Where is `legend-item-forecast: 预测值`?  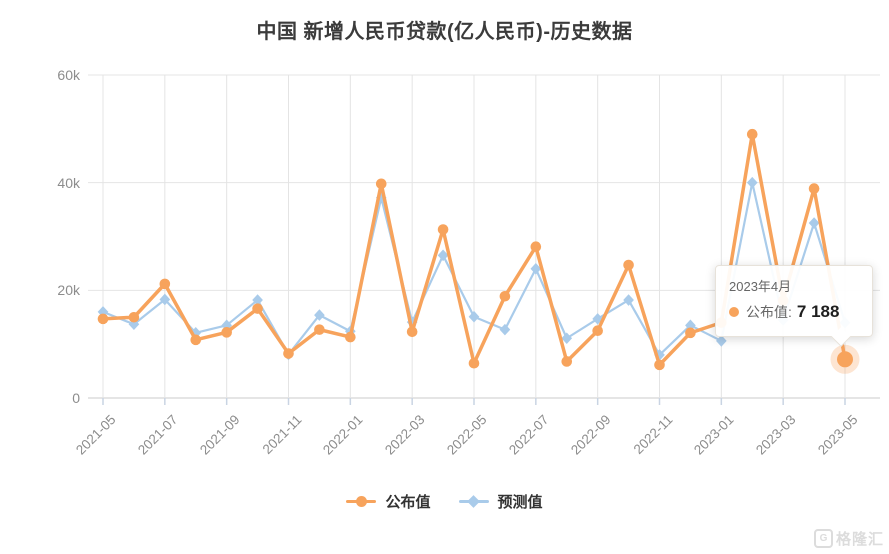 legend-item-forecast: 预测值 is located at coordinates (500, 501).